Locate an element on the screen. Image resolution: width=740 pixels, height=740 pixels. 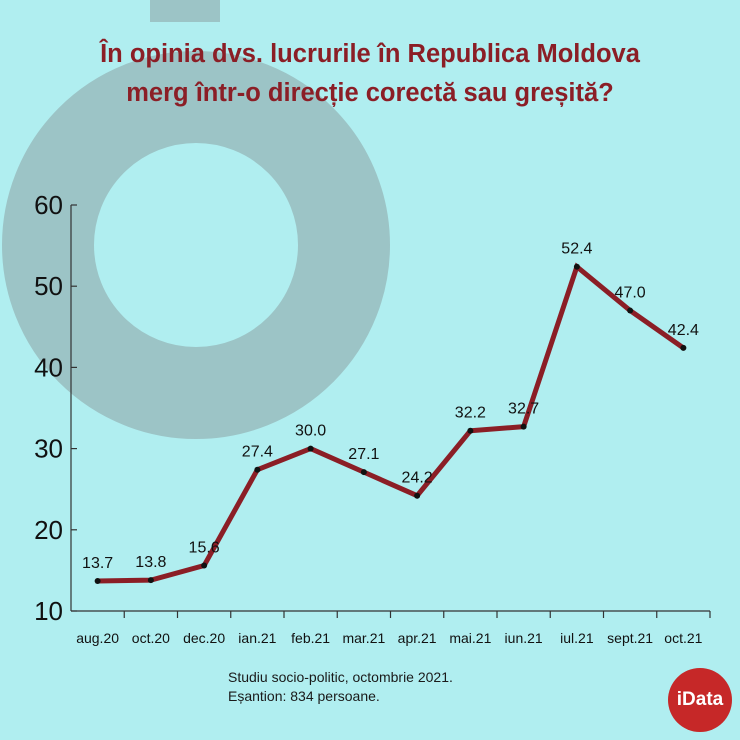
x-tick-label: iun.21 is located at coordinates (524, 638).